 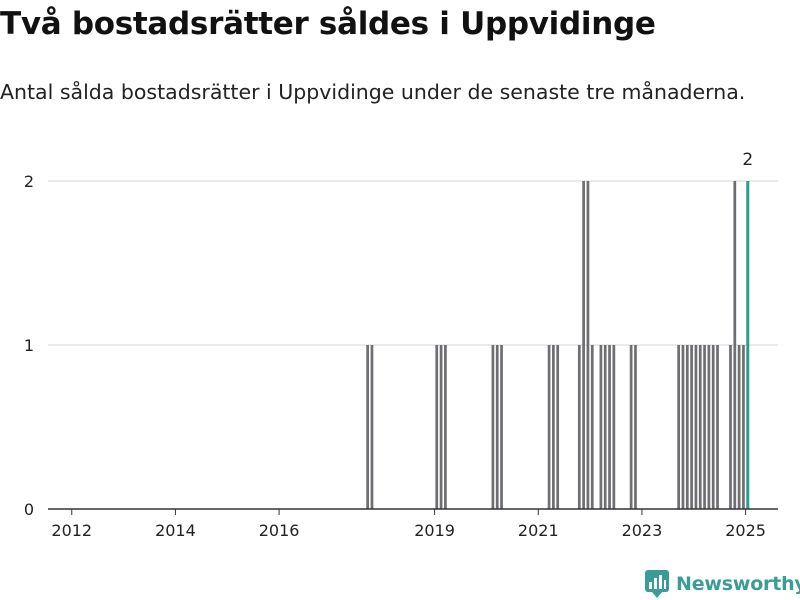 I want to click on x-tick-label: 2014, so click(x=175, y=530).